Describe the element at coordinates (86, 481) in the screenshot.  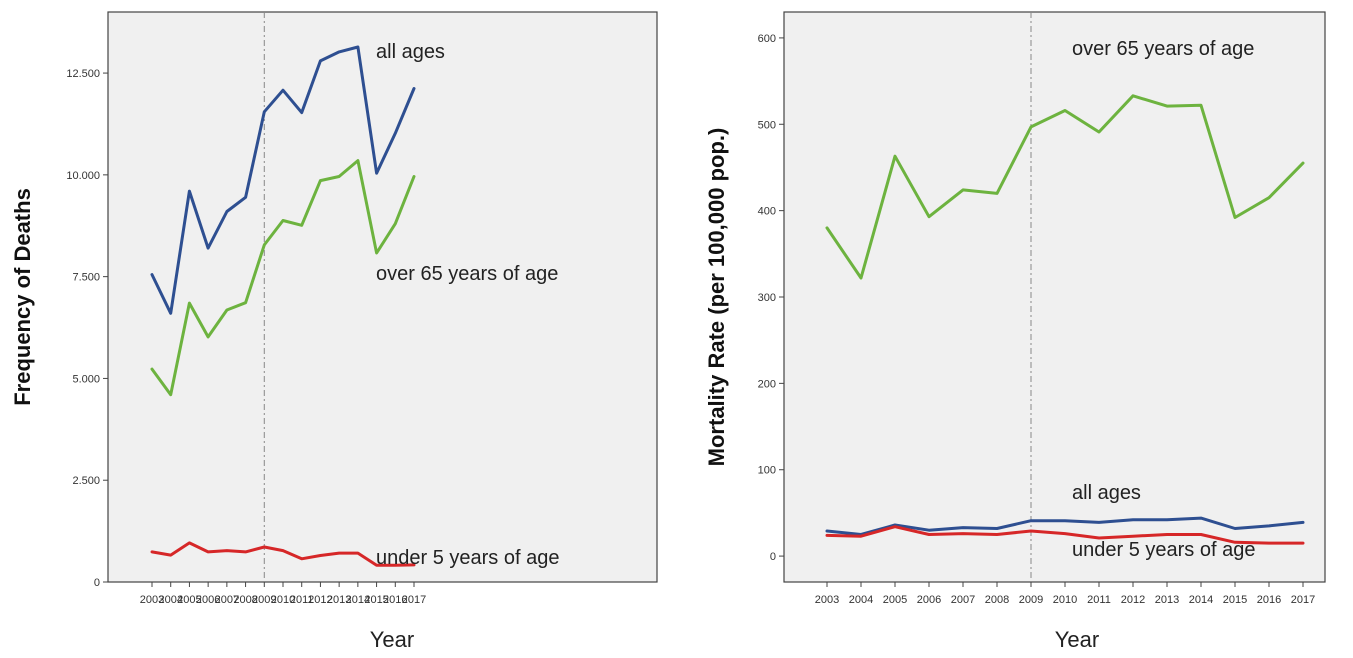
I see `y-tick-label: 2.500` at that location.